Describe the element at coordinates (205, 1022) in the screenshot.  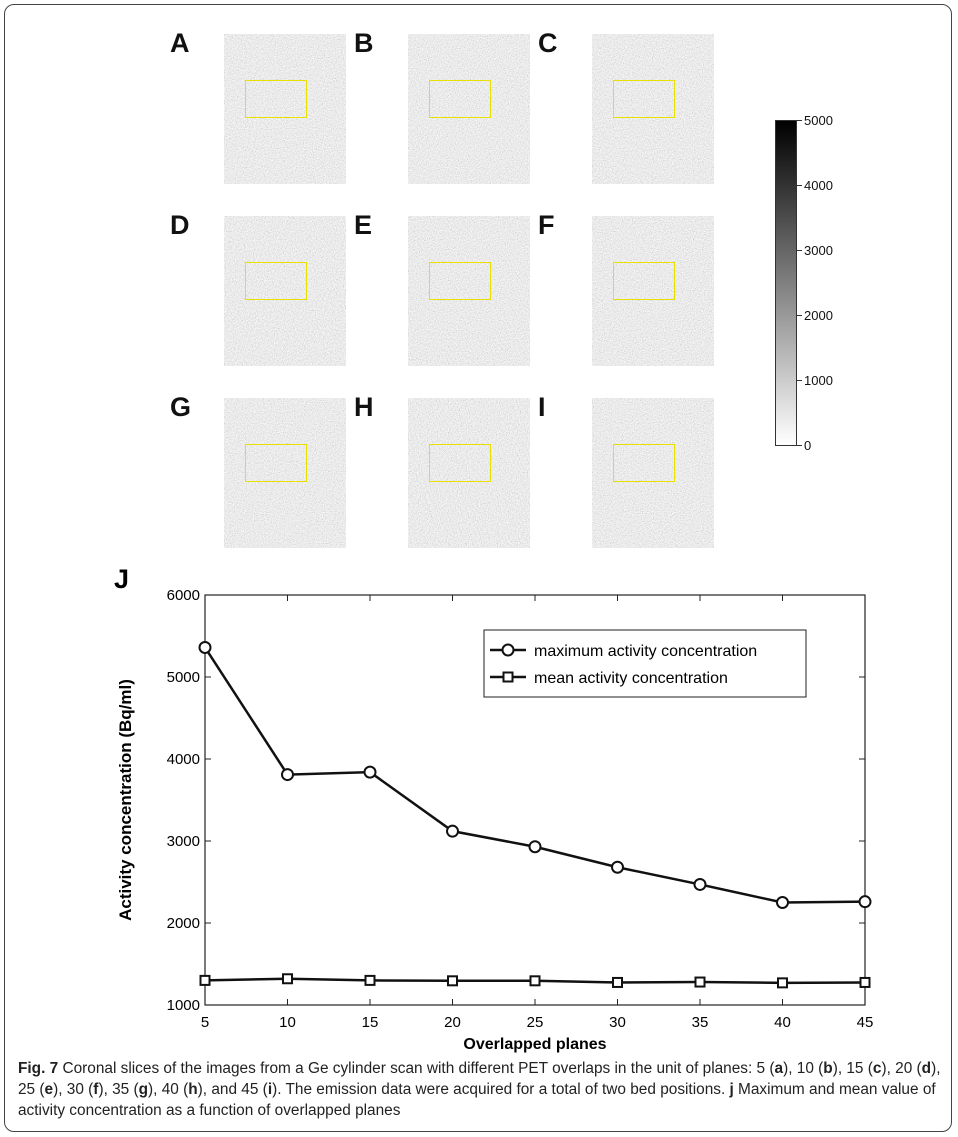
I see `x-tick-label: 5` at that location.